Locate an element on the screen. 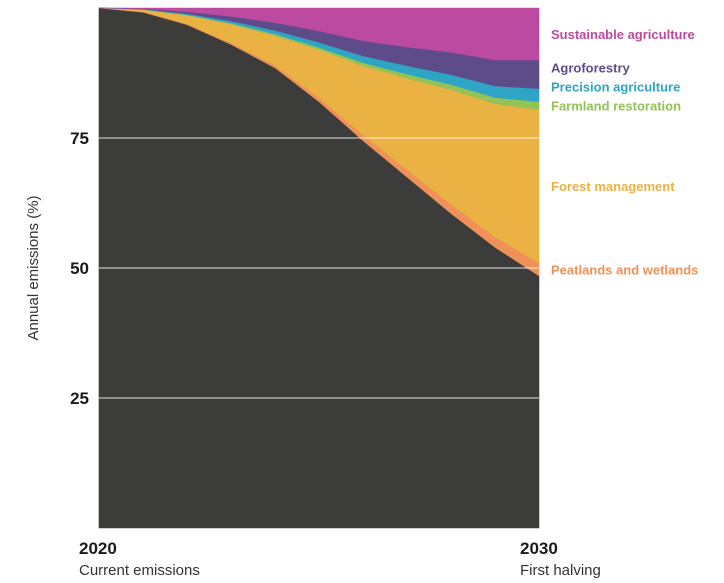 The height and width of the screenshot is (583, 724). series-label-agroforestry: Agroforestry is located at coordinates (591, 68).